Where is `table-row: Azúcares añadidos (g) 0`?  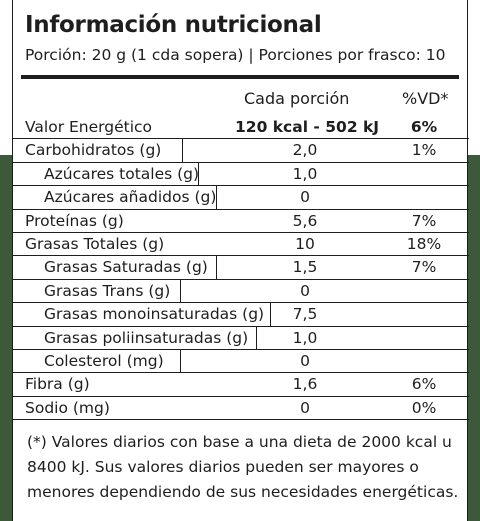
table-row: Azúcares añadidos (g) 0 is located at coordinates (241, 197).